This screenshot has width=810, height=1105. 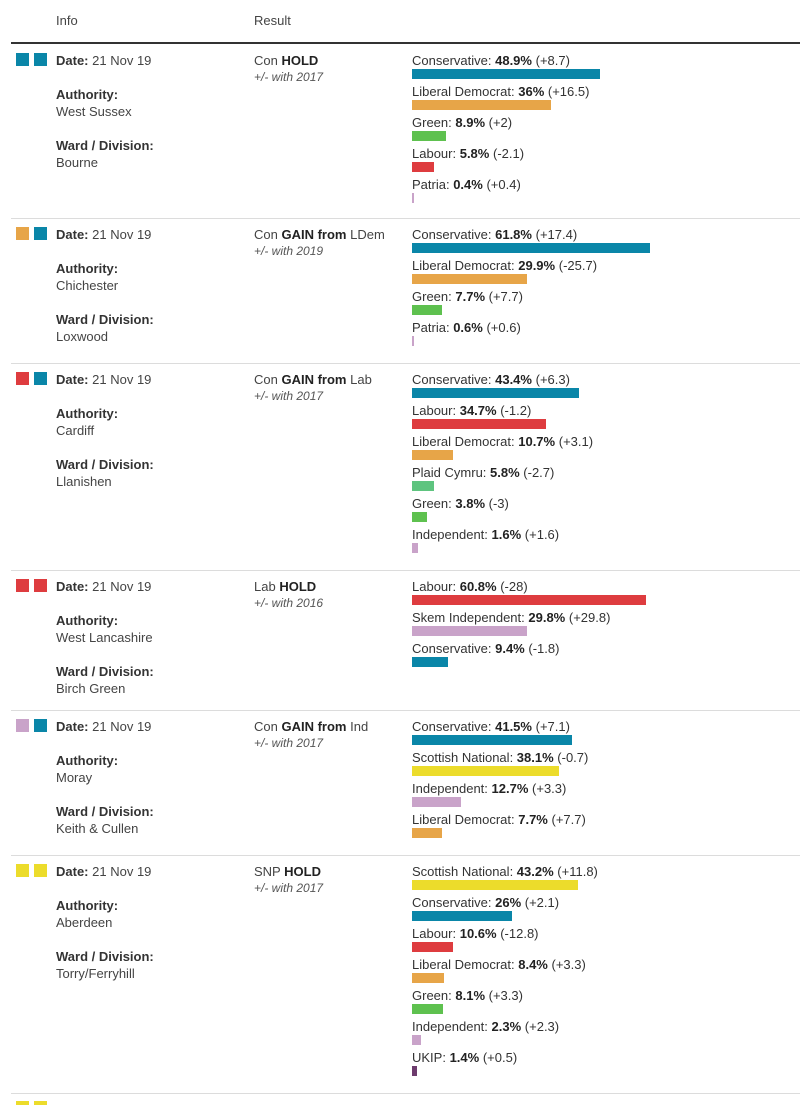 What do you see at coordinates (122, 586) in the screenshot?
I see `date-value: 21 Nov 19` at bounding box center [122, 586].